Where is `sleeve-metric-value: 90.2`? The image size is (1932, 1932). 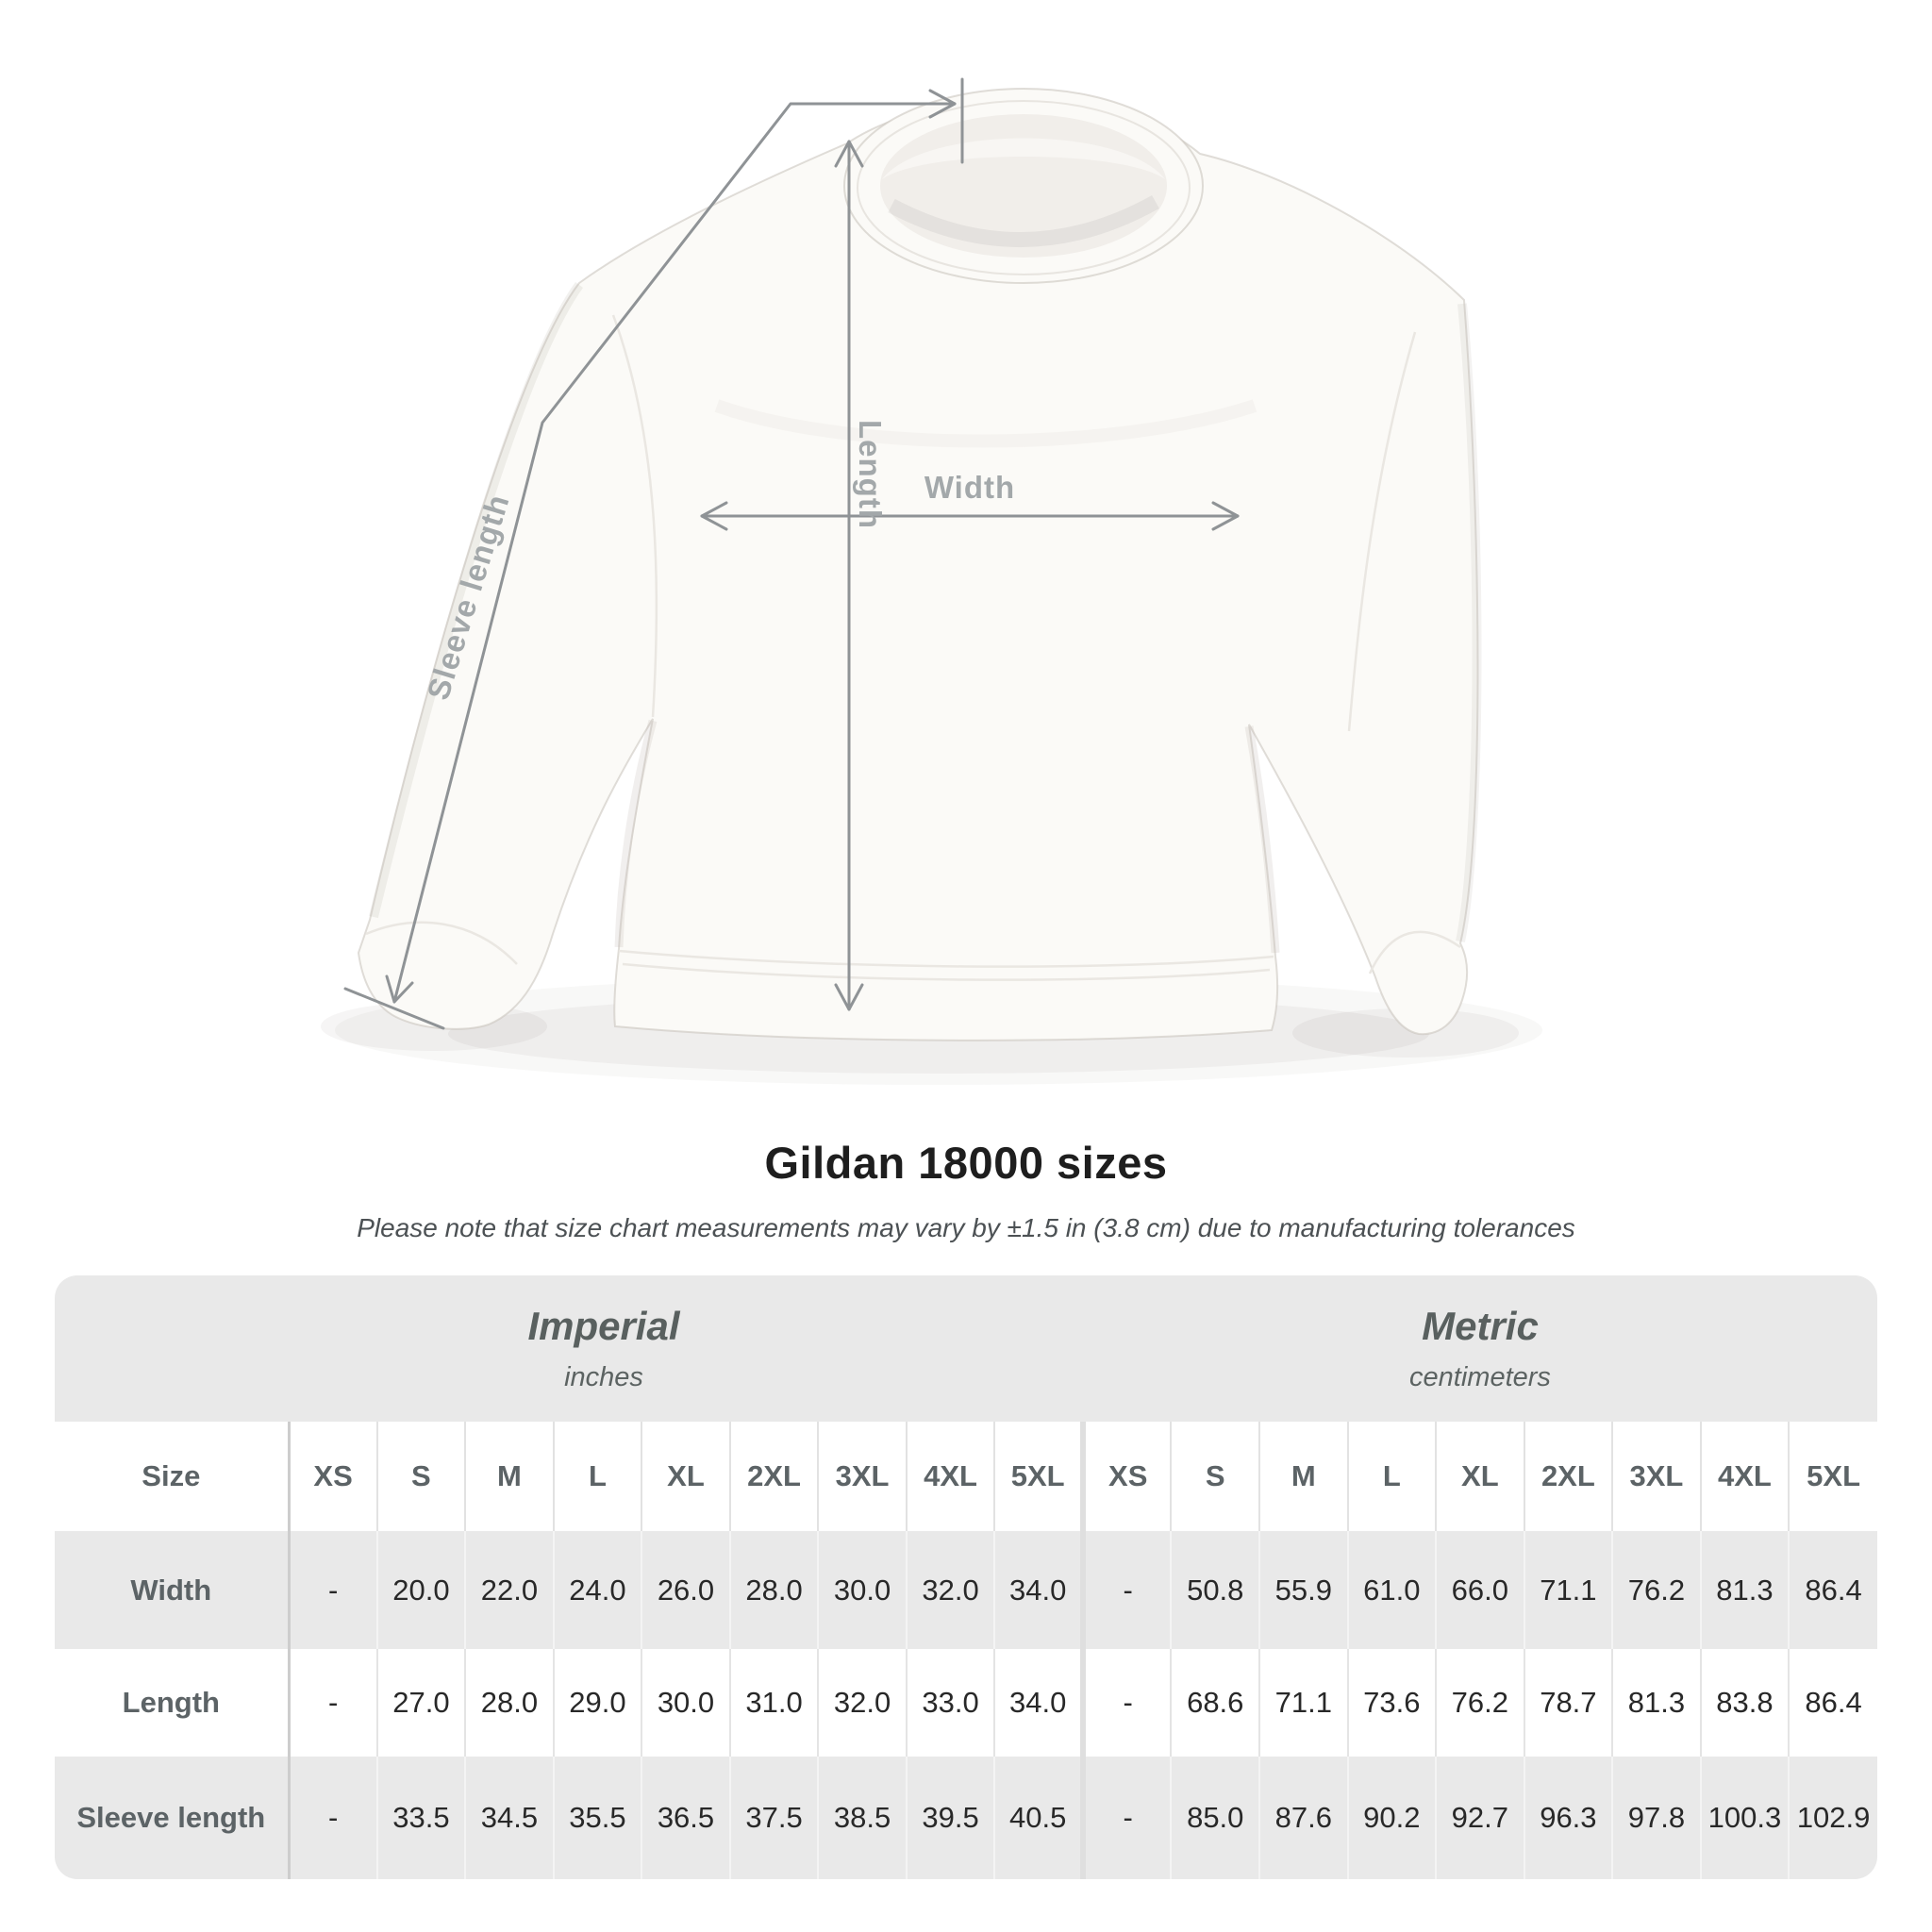
sleeve-metric-value: 90.2 is located at coordinates (1392, 1818).